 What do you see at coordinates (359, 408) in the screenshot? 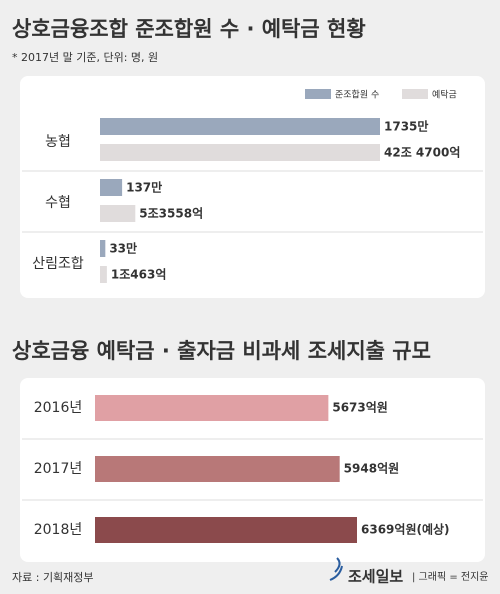
I see `value-label: 5673억원` at bounding box center [359, 408].